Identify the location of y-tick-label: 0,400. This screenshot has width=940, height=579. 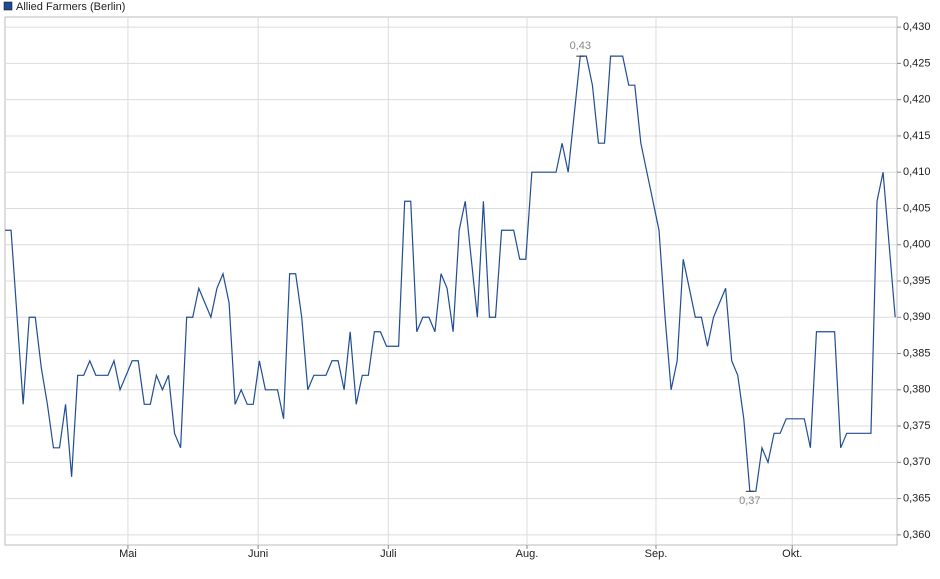
(917, 245).